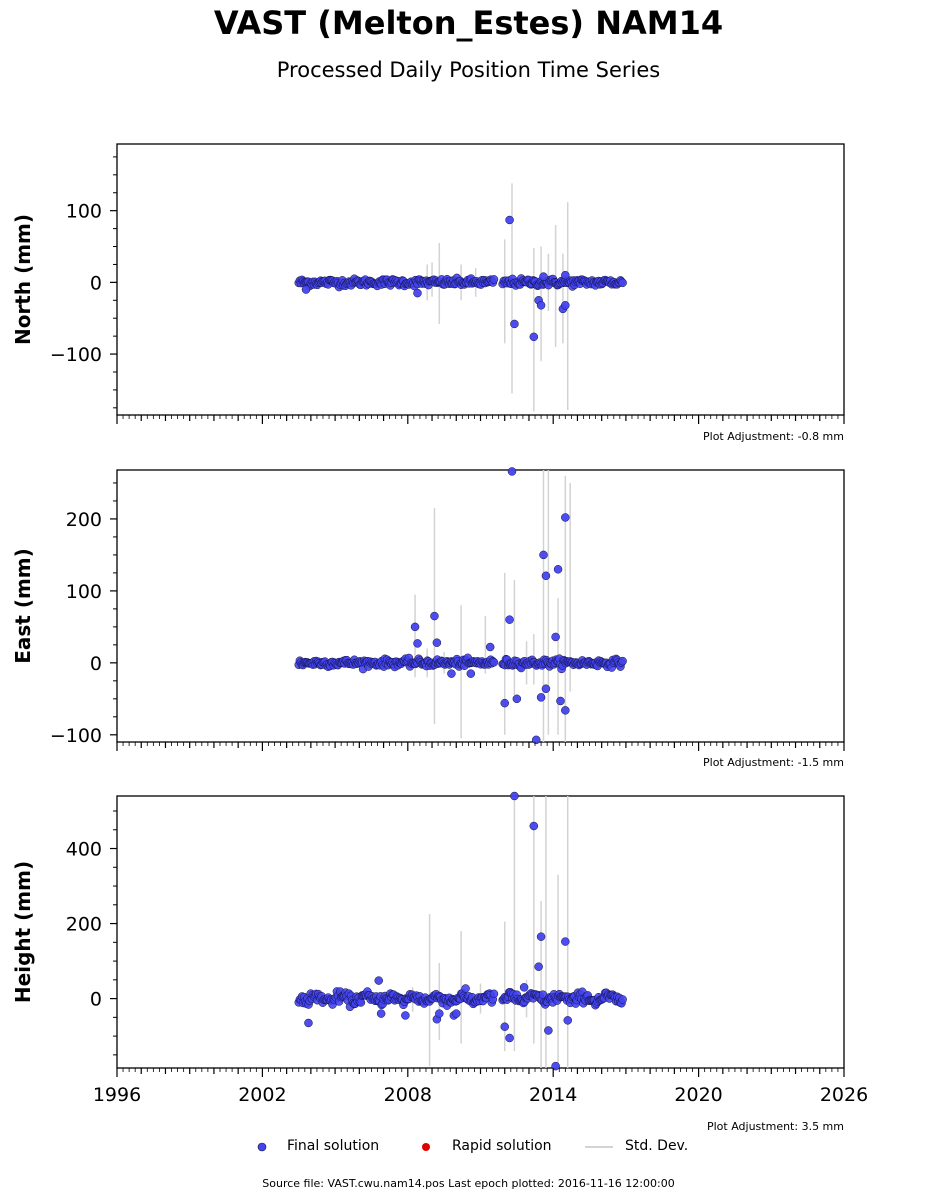 This screenshot has height=1200, width=937. Describe the element at coordinates (84, 925) in the screenshot. I see `height-y-tick-label: 200` at that location.